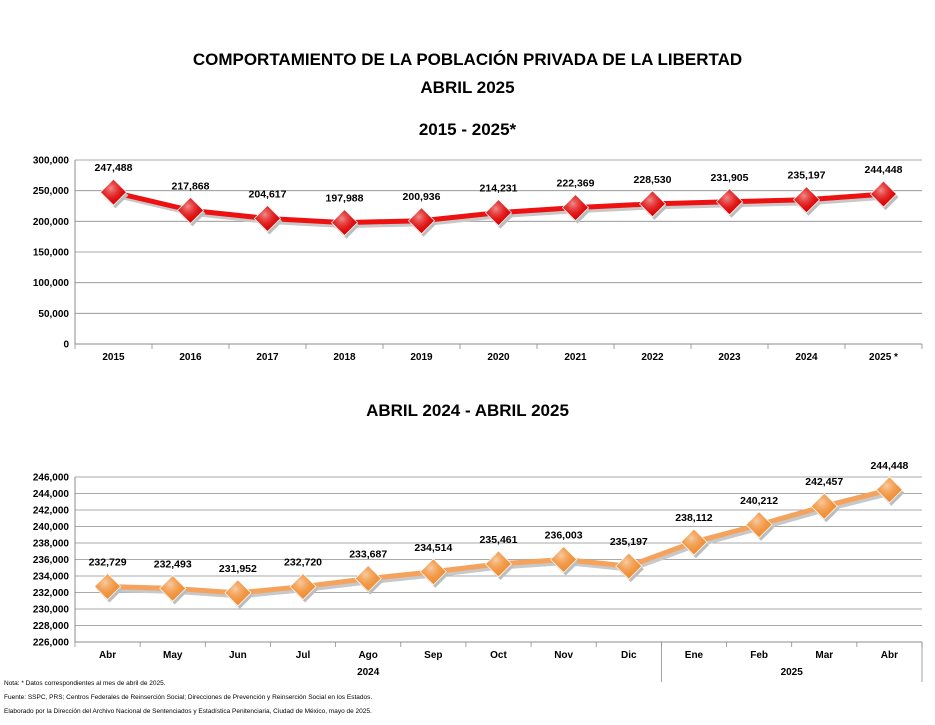  What do you see at coordinates (368, 555) in the screenshot?
I see `data-label: 233,687` at bounding box center [368, 555].